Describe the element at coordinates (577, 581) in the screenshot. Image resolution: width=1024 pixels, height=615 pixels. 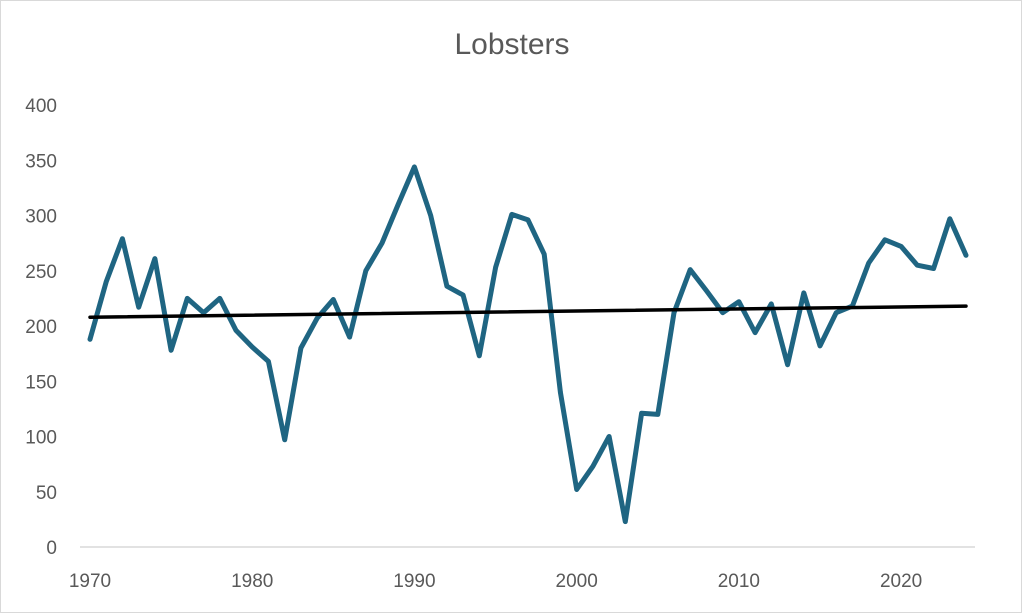
I see `x-tick-label: 2000` at that location.